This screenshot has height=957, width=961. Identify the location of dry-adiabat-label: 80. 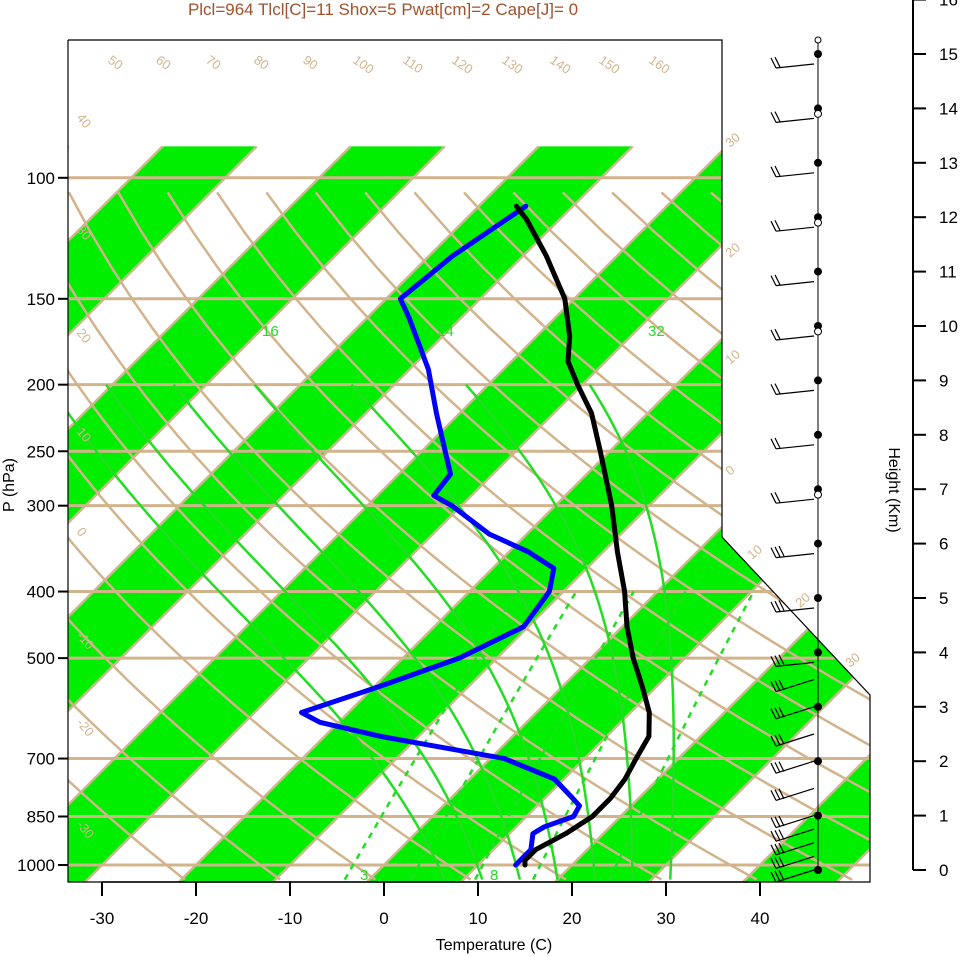
(261, 62).